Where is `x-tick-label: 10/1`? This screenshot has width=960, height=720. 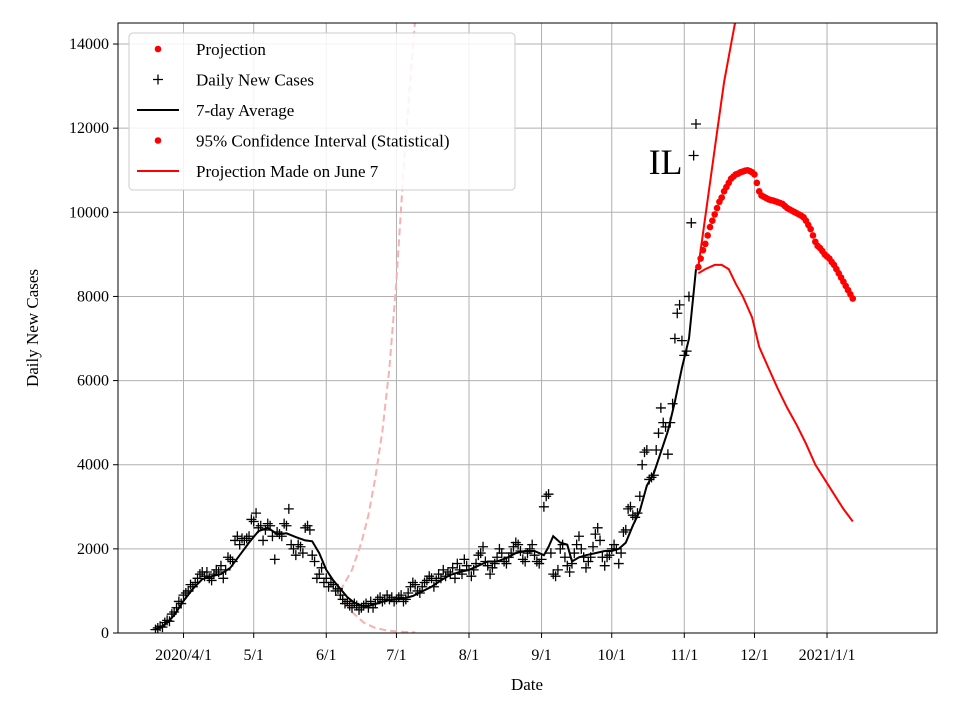 x-tick-label: 10/1 is located at coordinates (612, 655).